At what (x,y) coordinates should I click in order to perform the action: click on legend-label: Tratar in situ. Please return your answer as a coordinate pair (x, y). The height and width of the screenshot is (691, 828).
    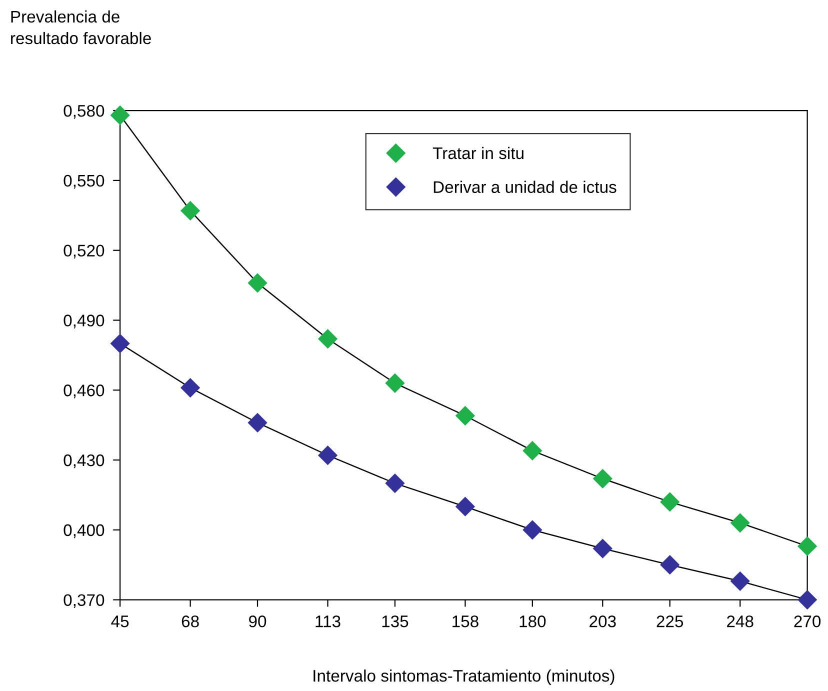
    Looking at the image, I should click on (478, 153).